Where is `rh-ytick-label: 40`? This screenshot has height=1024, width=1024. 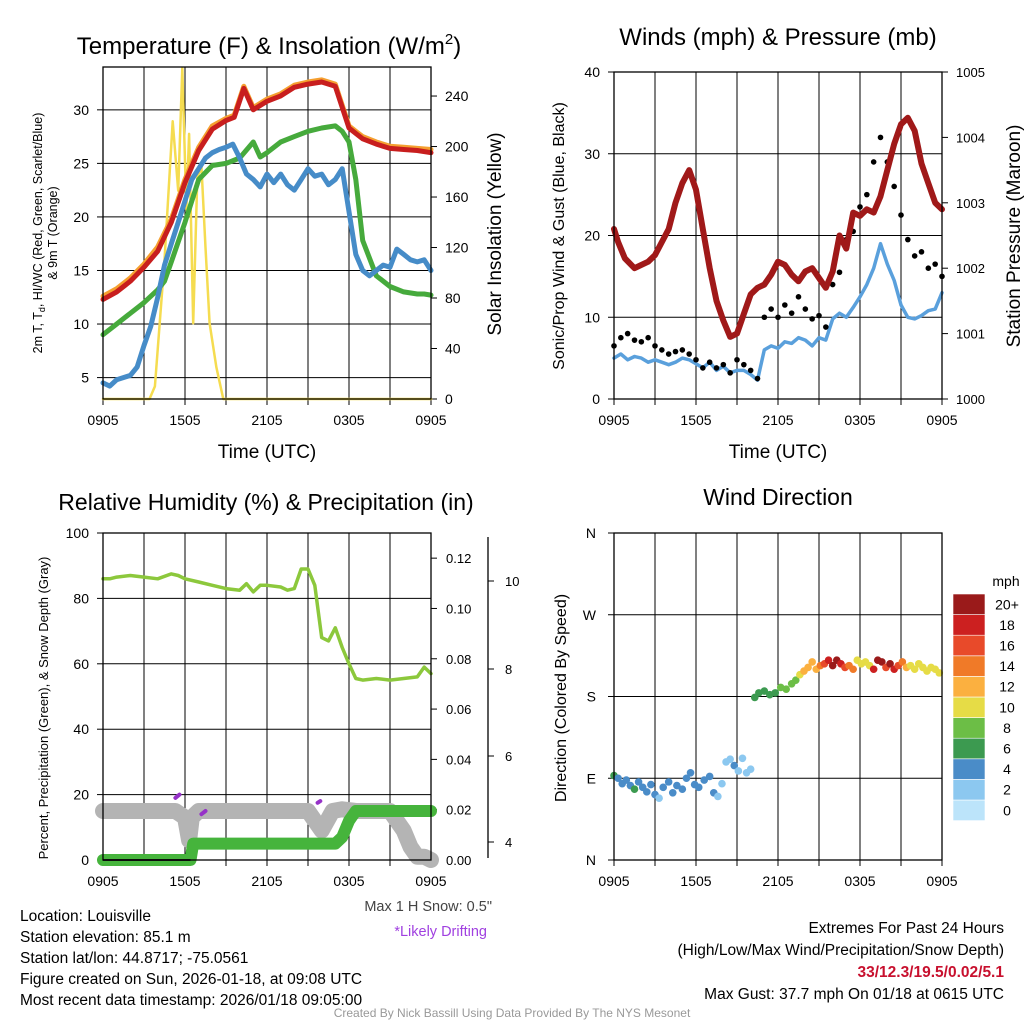
rh-ytick-label: 40 is located at coordinates (81, 729).